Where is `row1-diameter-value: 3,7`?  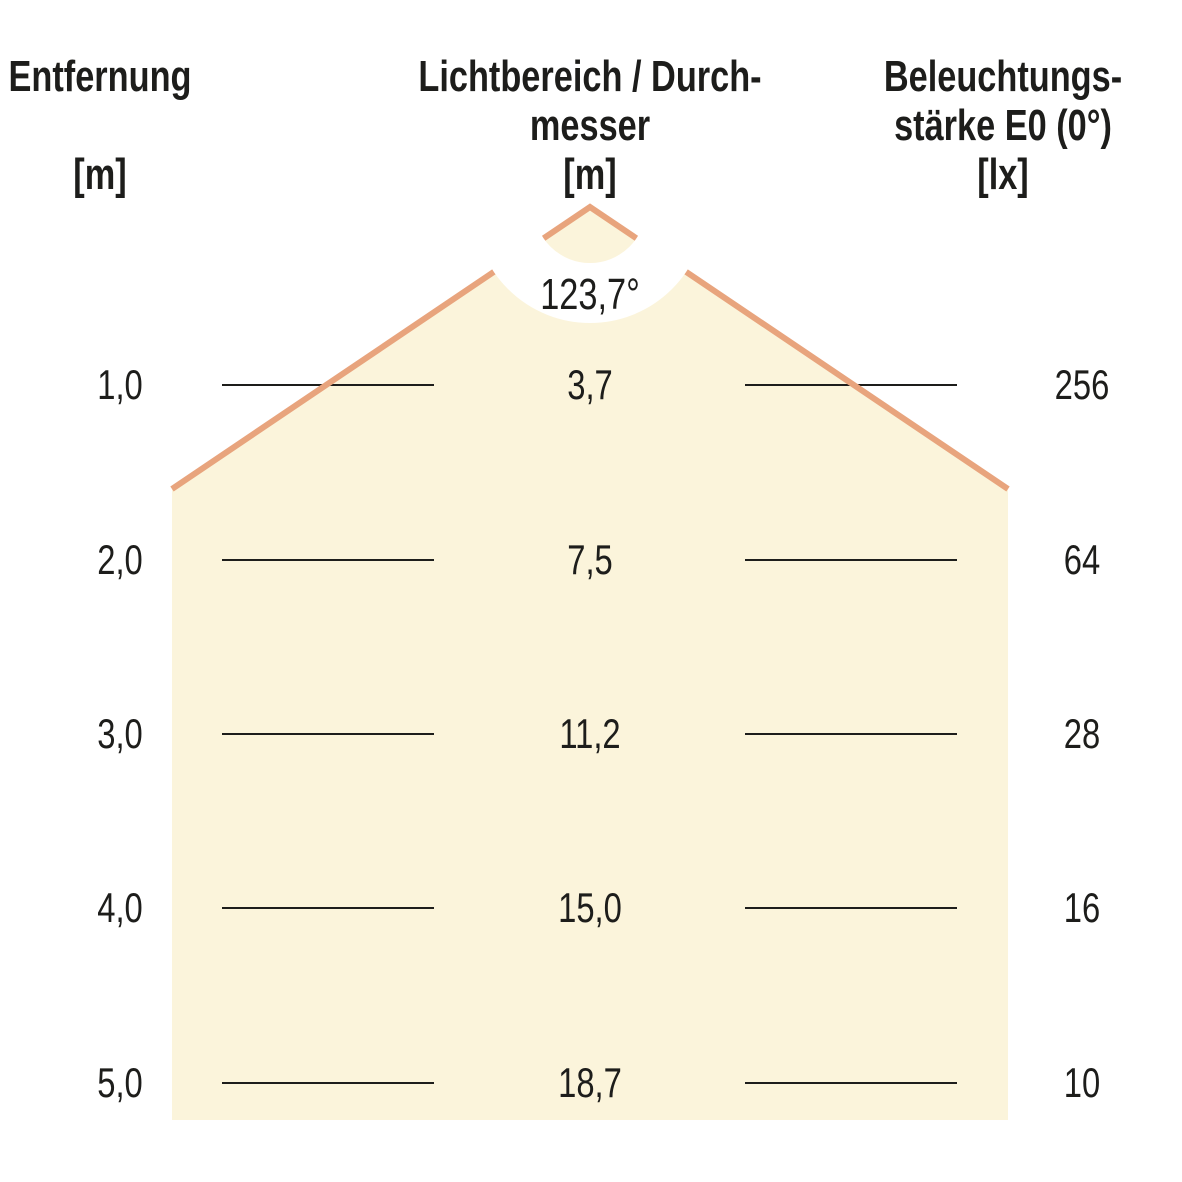 row1-diameter-value: 3,7 is located at coordinates (590, 384).